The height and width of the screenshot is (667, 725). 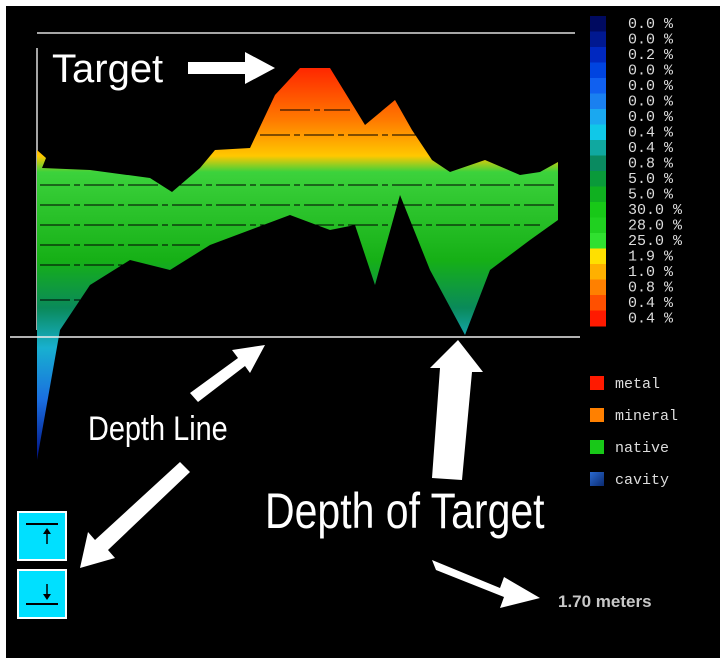 I want to click on scale-label: 30.0 %, so click(x=655, y=210).